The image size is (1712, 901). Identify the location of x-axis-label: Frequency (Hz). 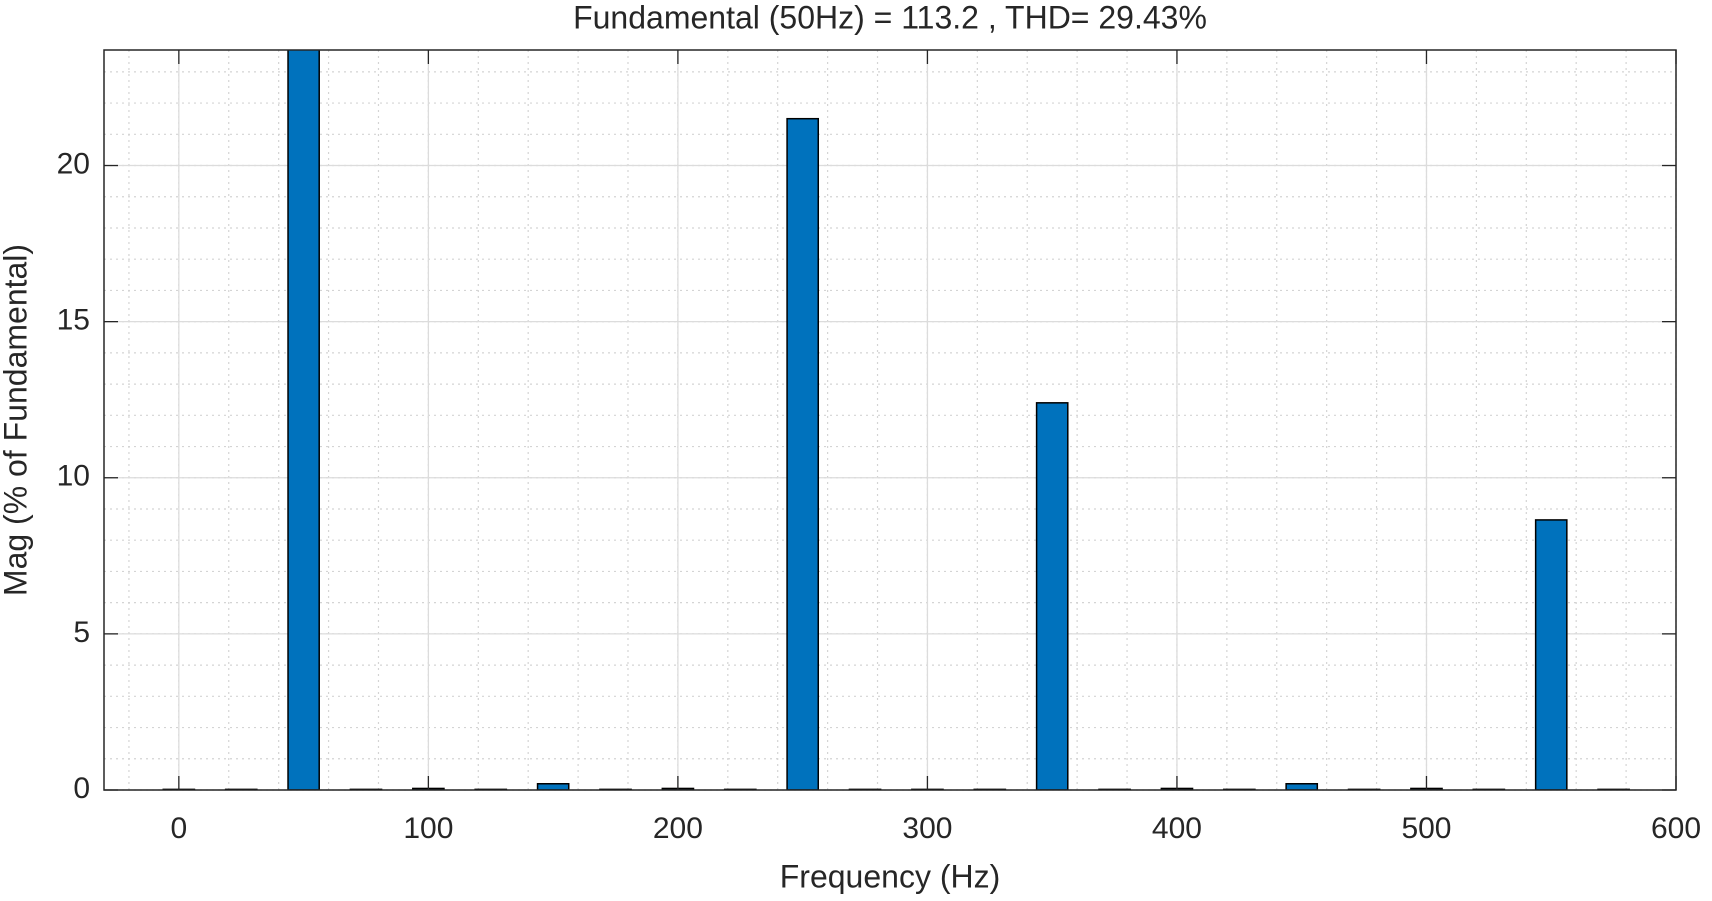
(890, 876).